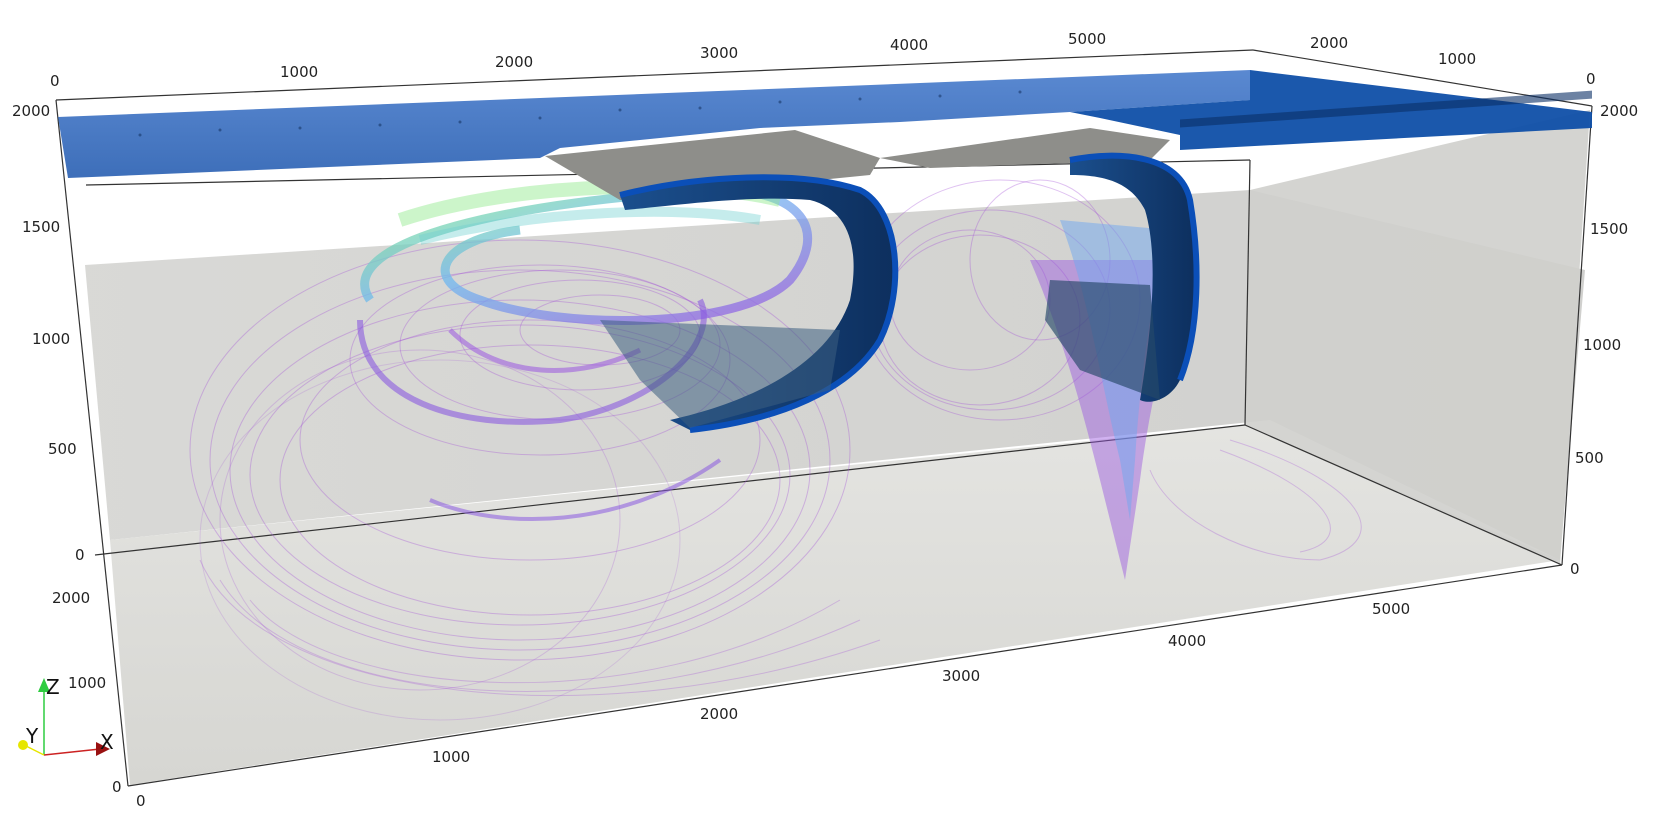  Describe the element at coordinates (514, 62) in the screenshot. I see `top-tick-label: 2000` at that location.